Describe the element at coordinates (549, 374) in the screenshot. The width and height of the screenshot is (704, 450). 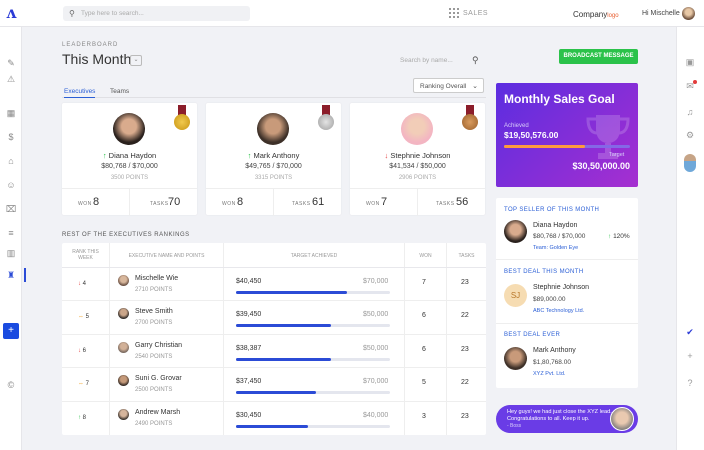
I see `best-deal-ever-company: XYZ Pvt. Ltd.` at that location.